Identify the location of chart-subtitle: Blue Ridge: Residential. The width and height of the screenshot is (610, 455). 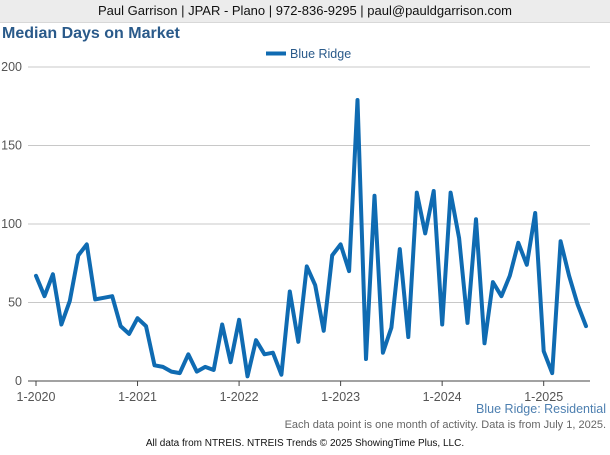
(541, 409).